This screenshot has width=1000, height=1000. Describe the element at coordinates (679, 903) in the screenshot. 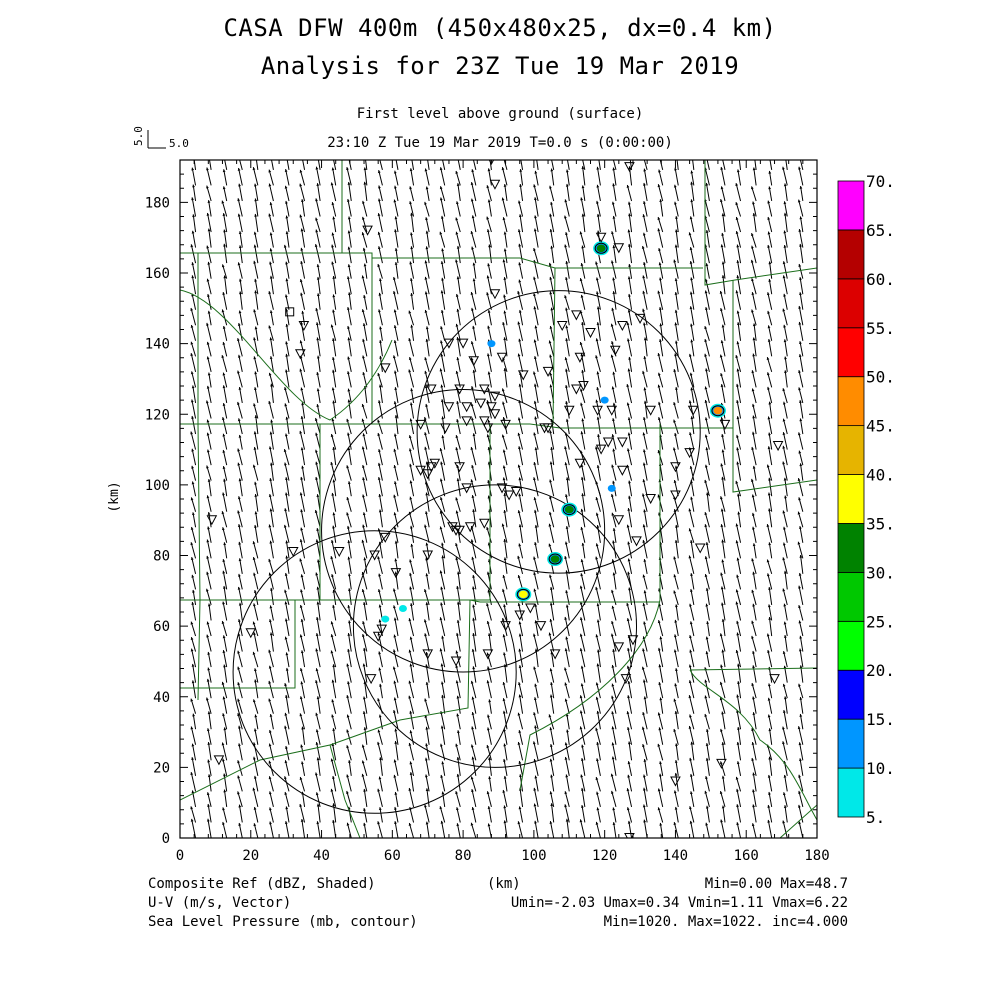

I see `footer-uv-minmax: Umin=-2.03 Umax=0.34 Vmin=1.11 Vmax=6.22` at that location.